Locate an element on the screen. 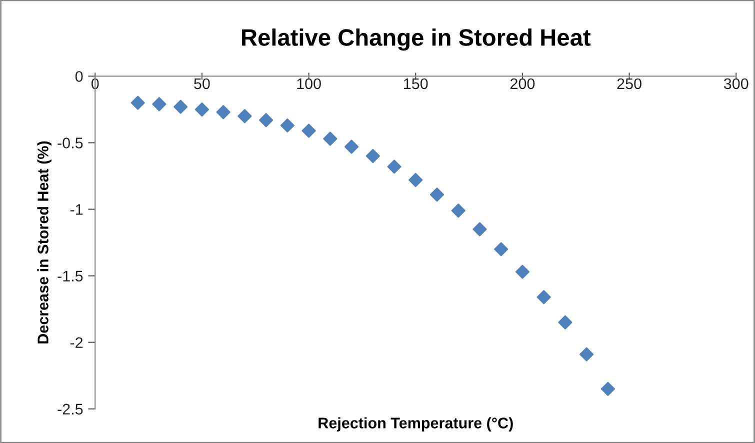 This screenshot has width=755, height=443. y-tick-label: 0 is located at coordinates (79, 76).